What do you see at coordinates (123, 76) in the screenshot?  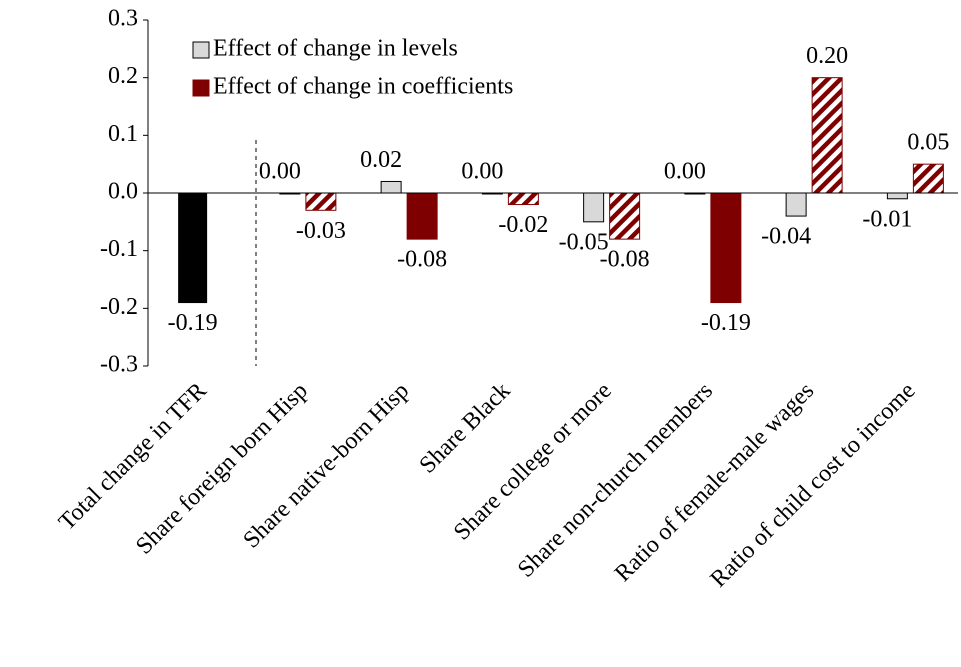 I see `y-tick-label: 0.2` at bounding box center [123, 76].